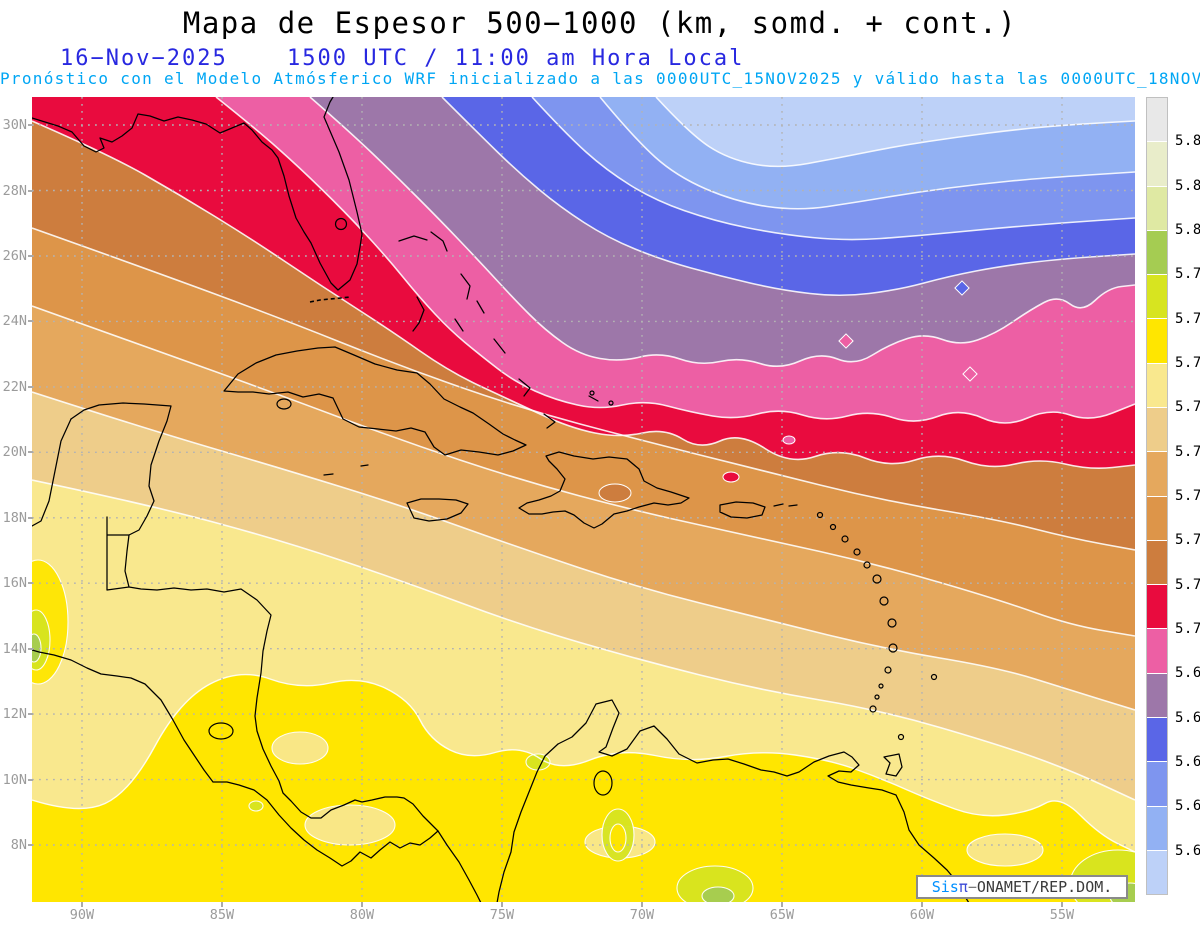 The image size is (1200, 927). Describe the element at coordinates (14, 648) in the screenshot. I see `lat-axis-label: 14N` at that location.